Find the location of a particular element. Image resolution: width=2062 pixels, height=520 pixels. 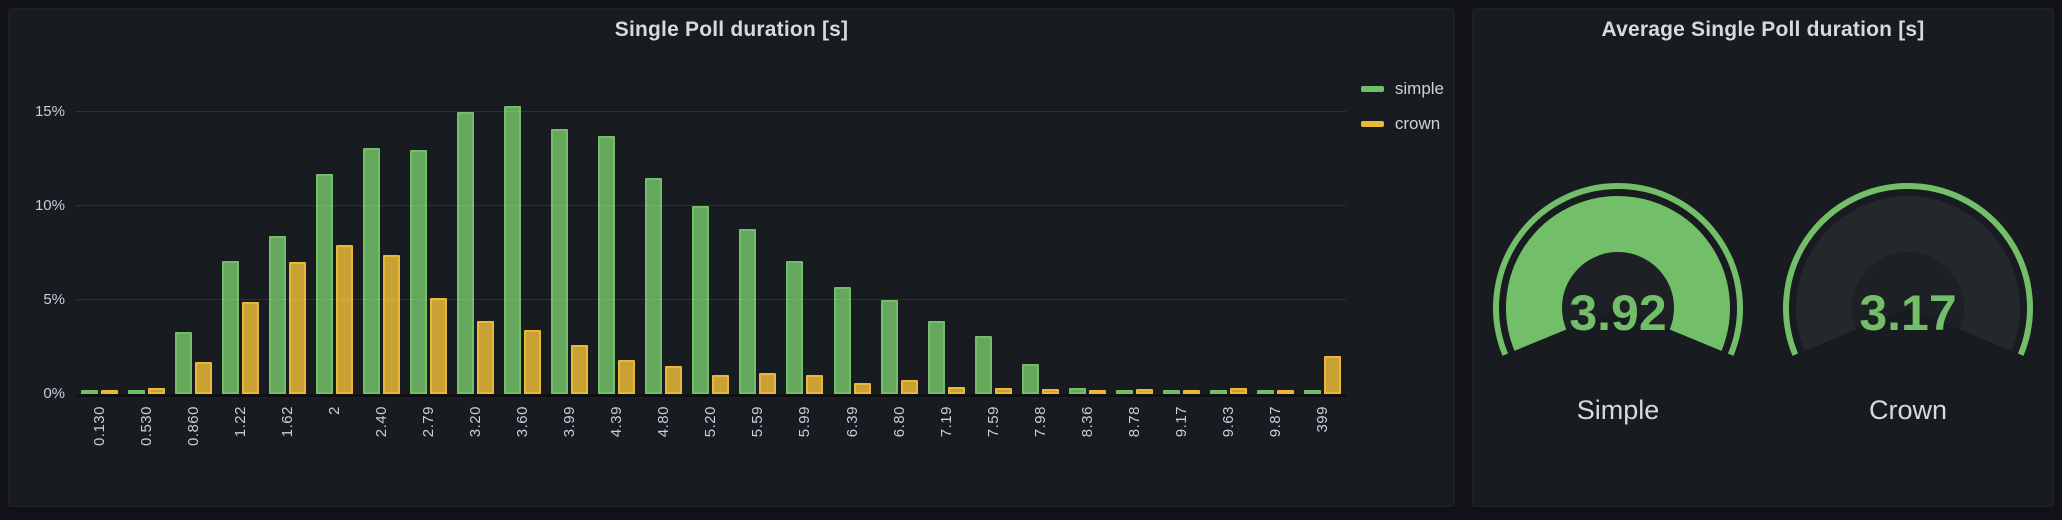

gauge-arc: 3.17 is located at coordinates (1908, 272).